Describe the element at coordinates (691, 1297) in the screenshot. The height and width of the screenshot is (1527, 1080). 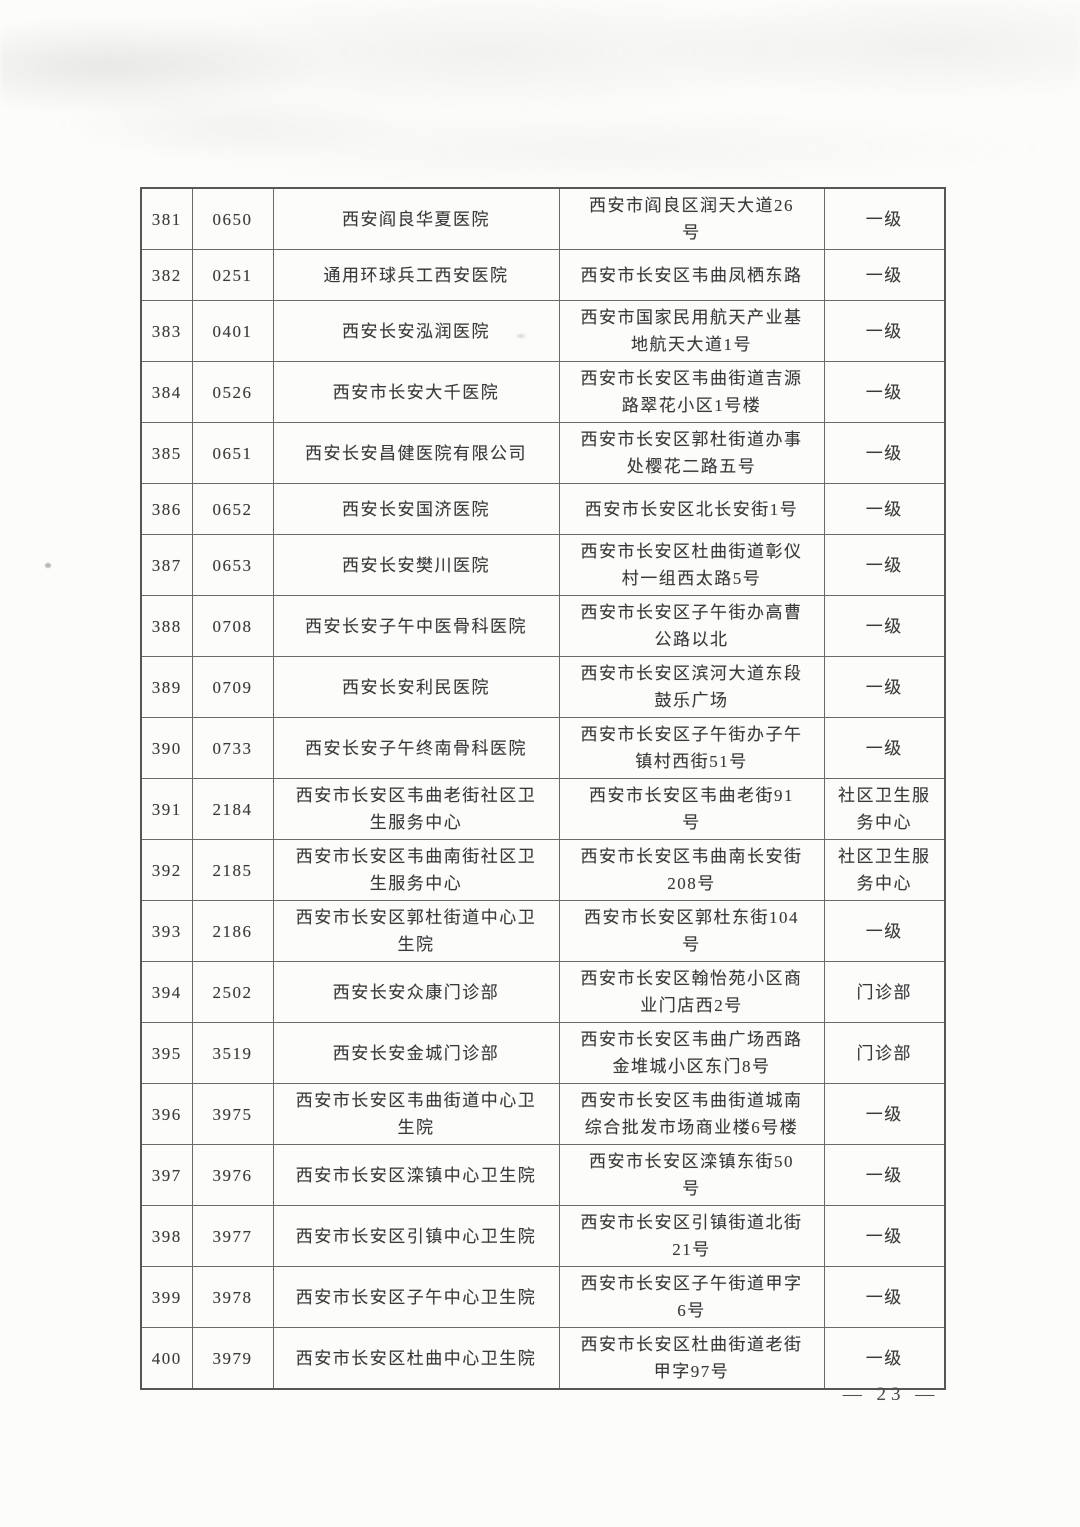
I see `institution-address-cell: 西安市长安区子午街道甲字 6号` at that location.